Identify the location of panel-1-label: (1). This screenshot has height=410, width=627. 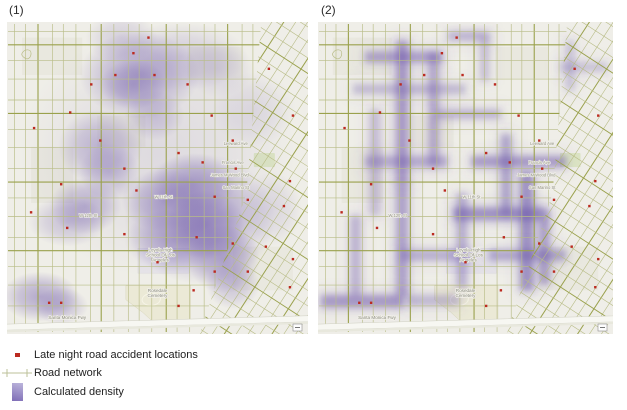
(16, 10).